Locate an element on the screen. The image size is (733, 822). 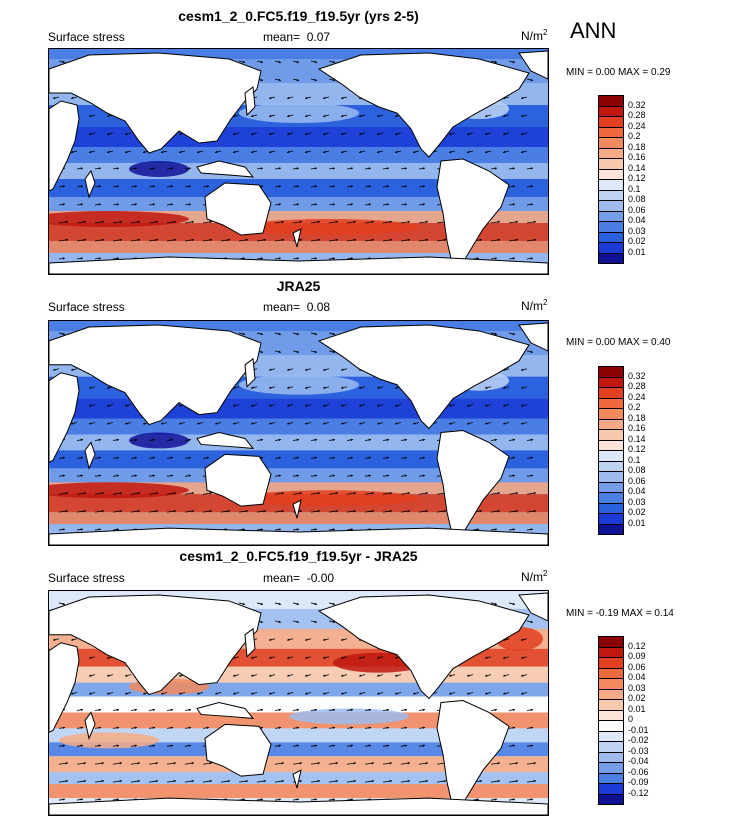
colorbar-tick-label: 0.08 is located at coordinates (637, 470).